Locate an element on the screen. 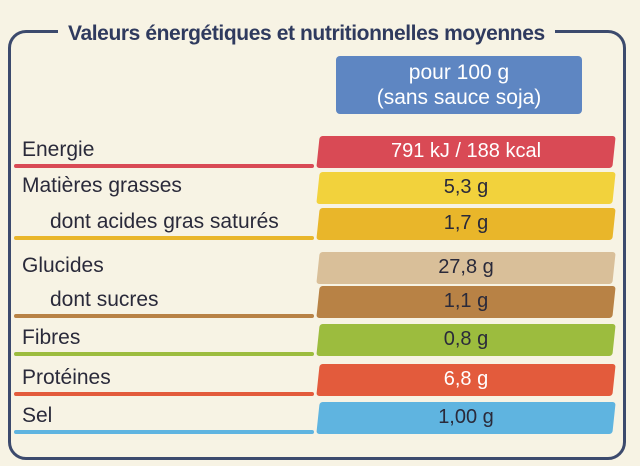 The height and width of the screenshot is (466, 640). label-glucides: Glucides is located at coordinates (63, 265).